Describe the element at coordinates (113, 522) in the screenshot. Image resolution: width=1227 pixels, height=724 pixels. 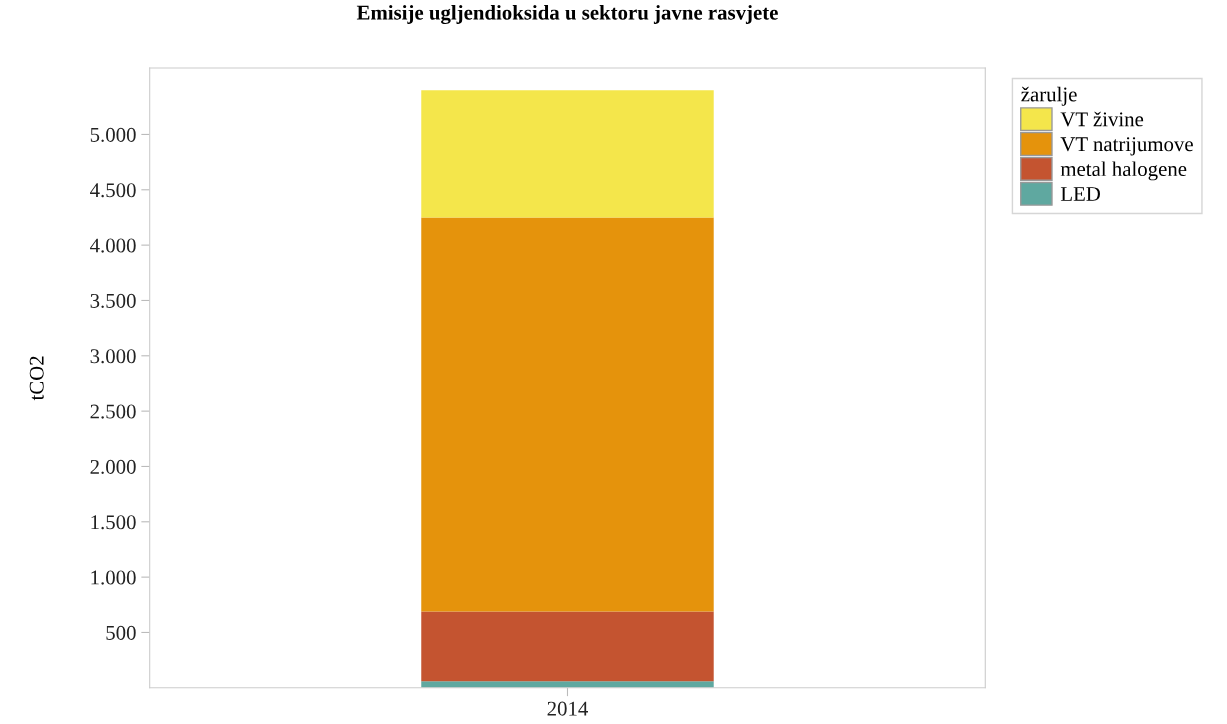
I see `y-tick-label: 1.500` at that location.